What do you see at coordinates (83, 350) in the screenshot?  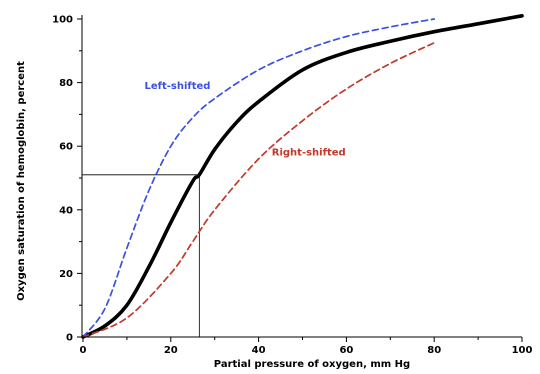 I see `x-tick-label: 0` at bounding box center [83, 350].